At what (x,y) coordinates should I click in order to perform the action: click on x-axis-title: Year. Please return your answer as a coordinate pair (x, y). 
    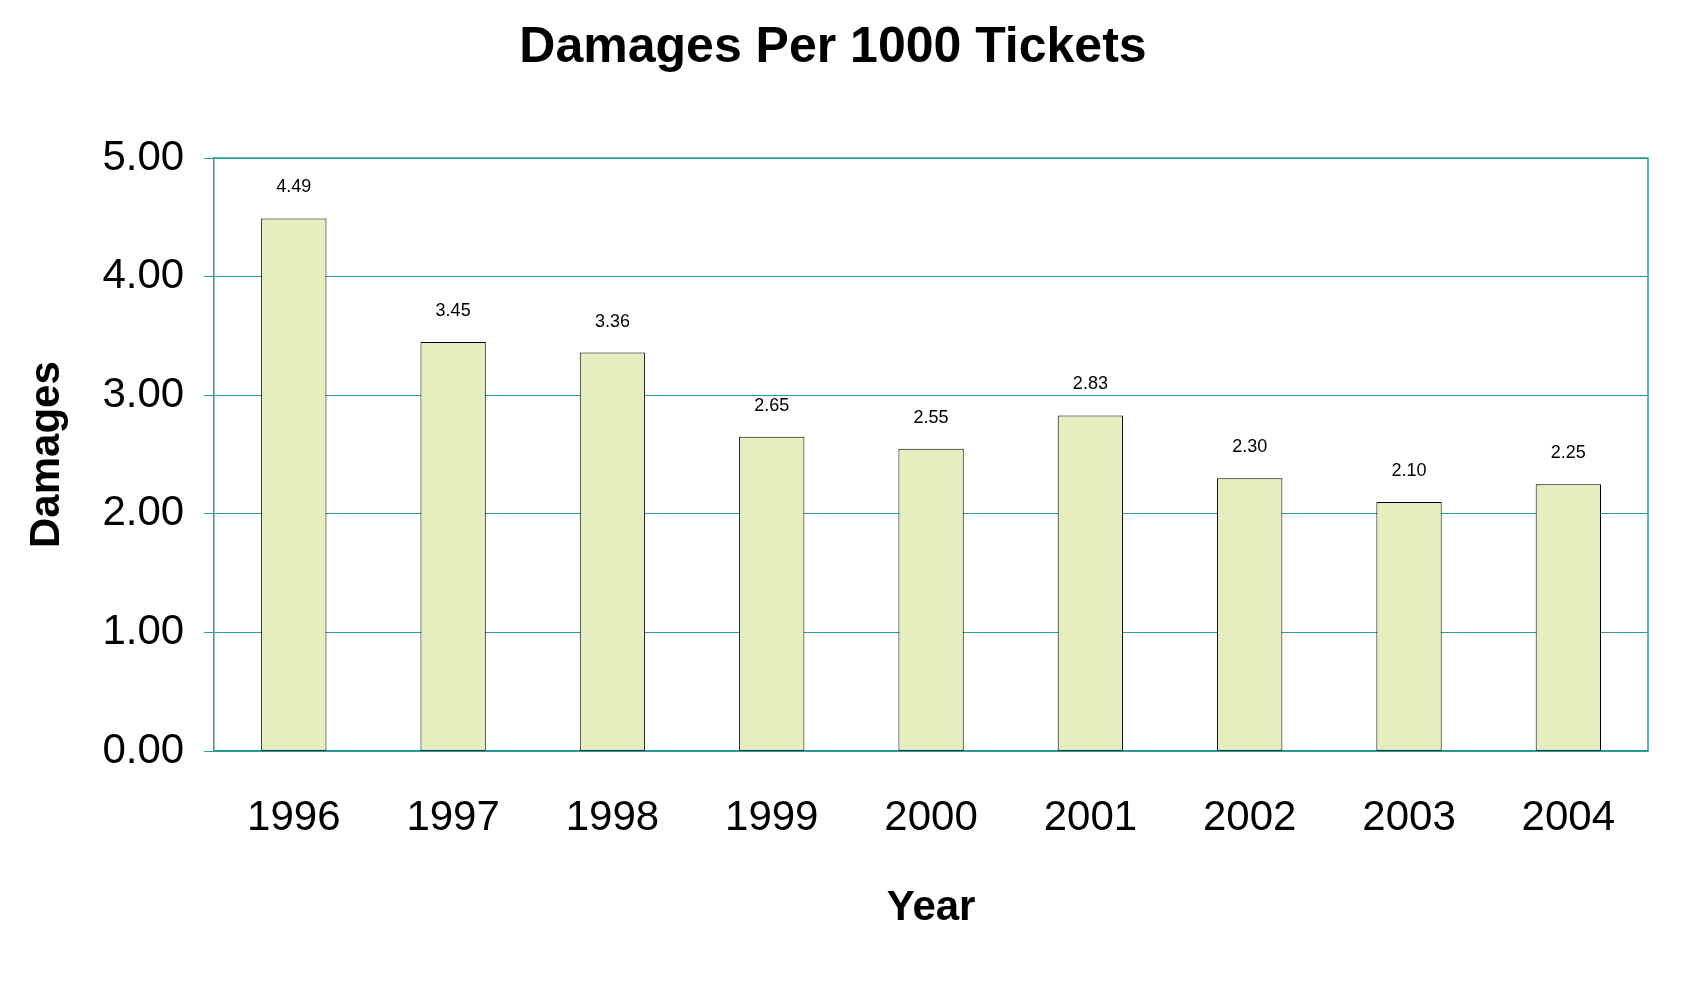
    Looking at the image, I should click on (931, 906).